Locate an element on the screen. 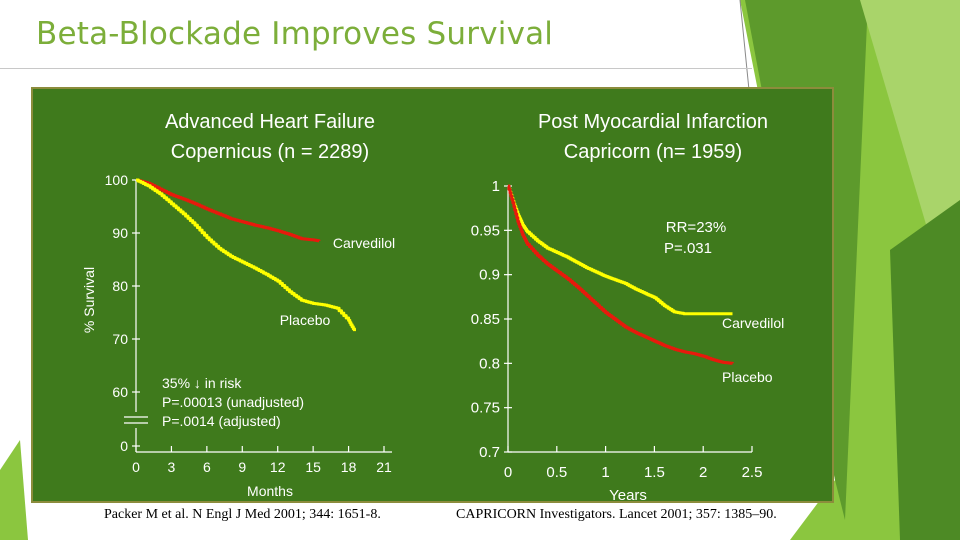 This screenshot has height=540, width=960. left-chart-subtitle: Copernicus (n = 2289) is located at coordinates (270, 152).